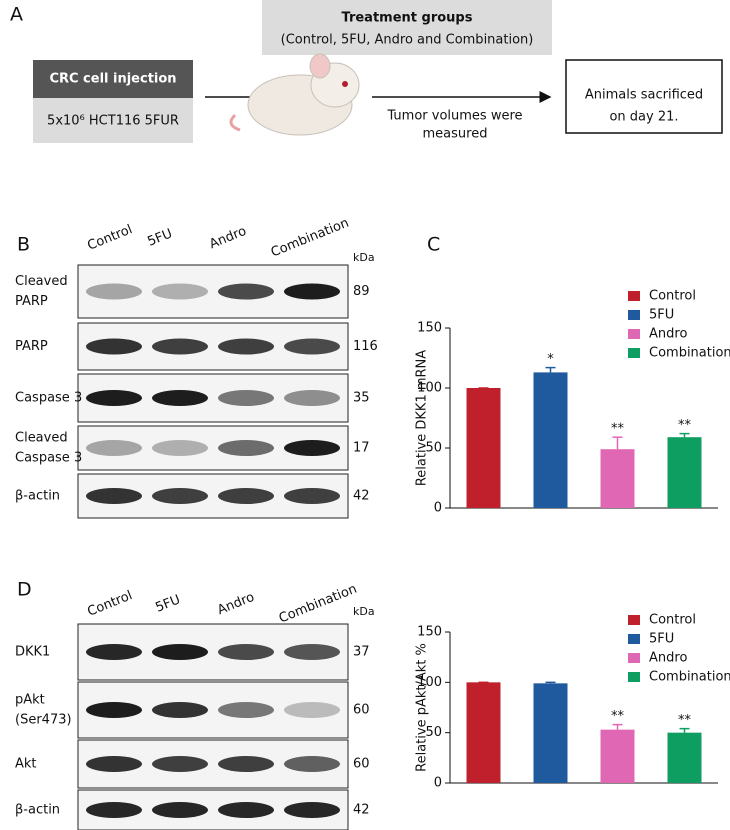 The image size is (730, 830). I want to click on sacrifice-text: Animals sacrificed, so click(644, 95).